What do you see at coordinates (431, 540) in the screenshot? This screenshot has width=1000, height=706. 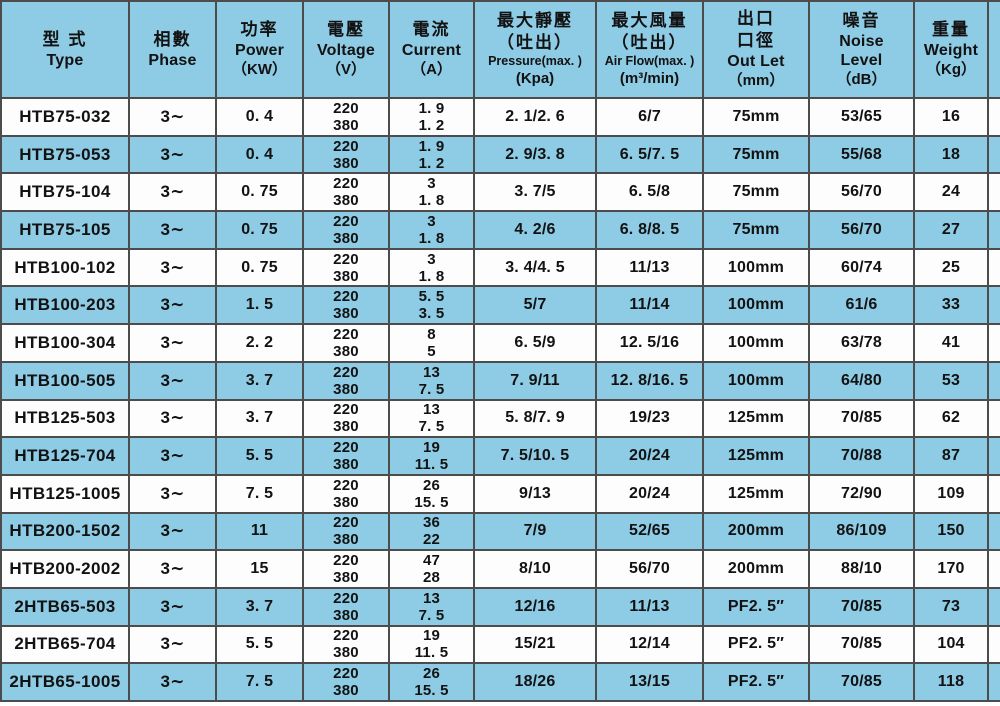 I see `stacked-value-line: 22` at bounding box center [431, 540].